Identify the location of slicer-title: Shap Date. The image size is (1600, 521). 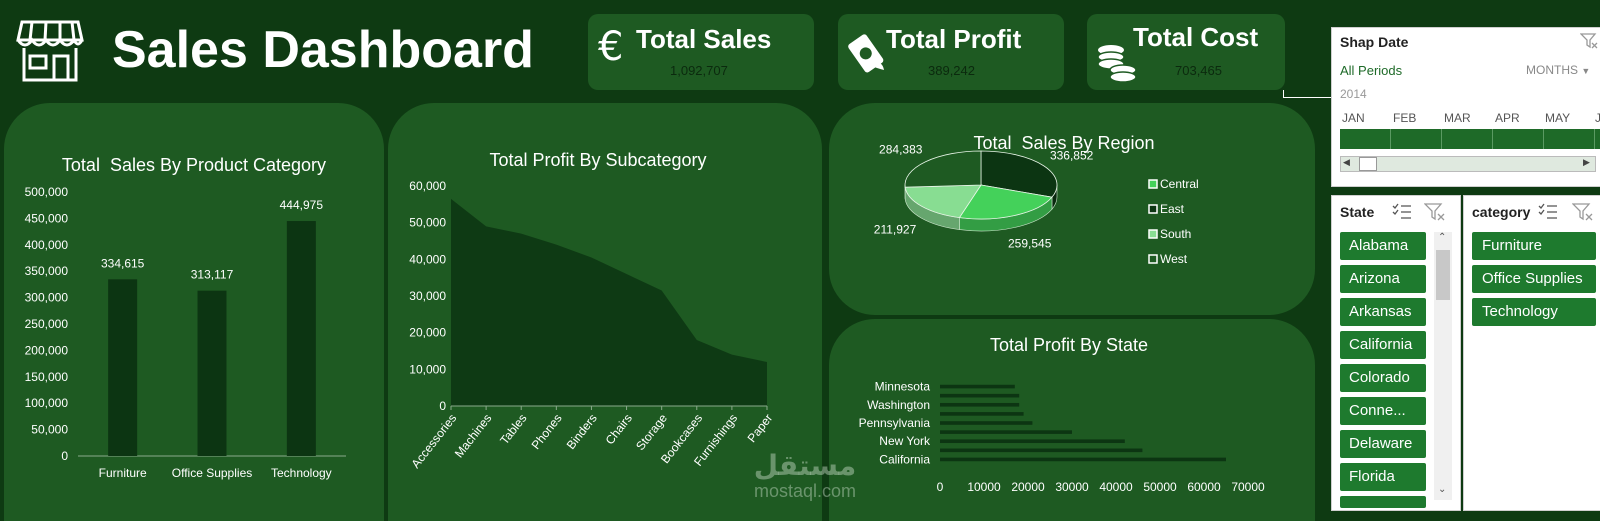
(1374, 42).